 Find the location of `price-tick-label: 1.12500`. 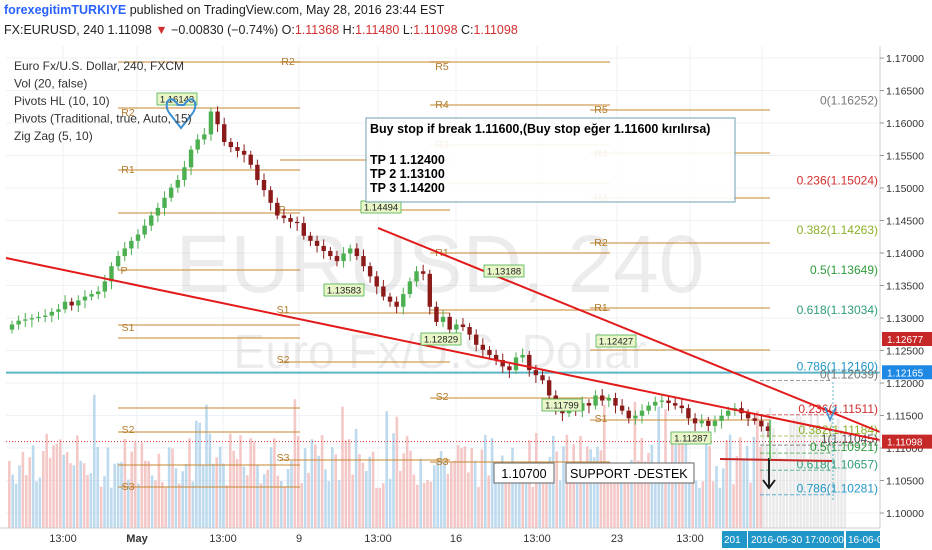

price-tick-label: 1.12500 is located at coordinates (905, 352).